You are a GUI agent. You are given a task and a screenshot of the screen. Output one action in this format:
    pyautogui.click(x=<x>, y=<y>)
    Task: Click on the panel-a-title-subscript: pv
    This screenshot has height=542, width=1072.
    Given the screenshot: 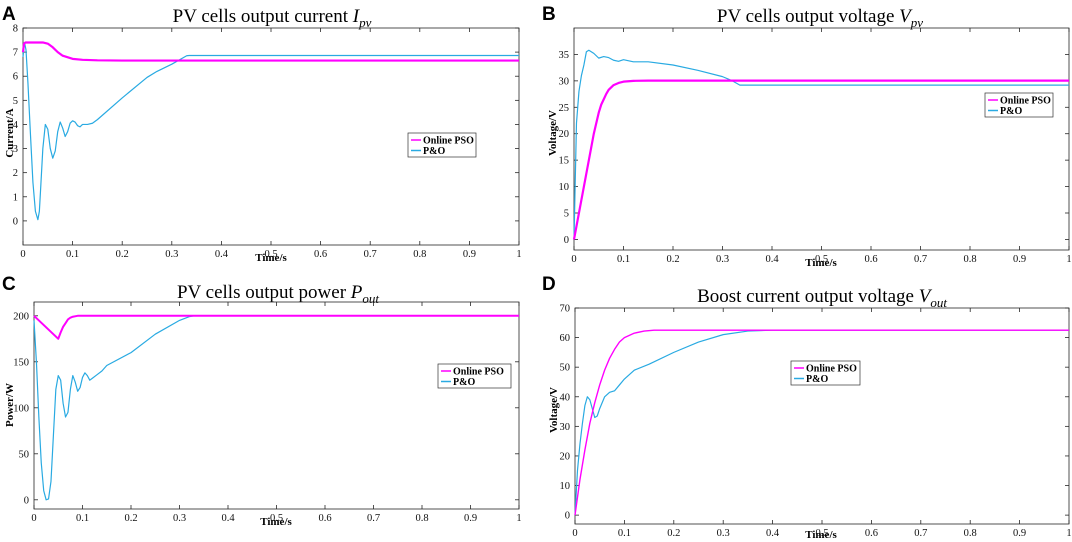 What is the action you would take?
    pyautogui.click(x=365, y=22)
    